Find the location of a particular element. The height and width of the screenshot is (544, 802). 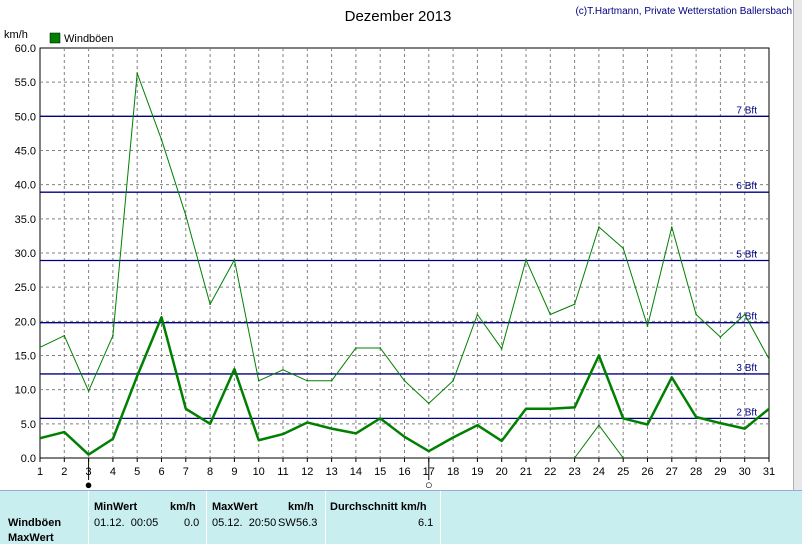

y-tick-label: 55.0 is located at coordinates (25, 83).